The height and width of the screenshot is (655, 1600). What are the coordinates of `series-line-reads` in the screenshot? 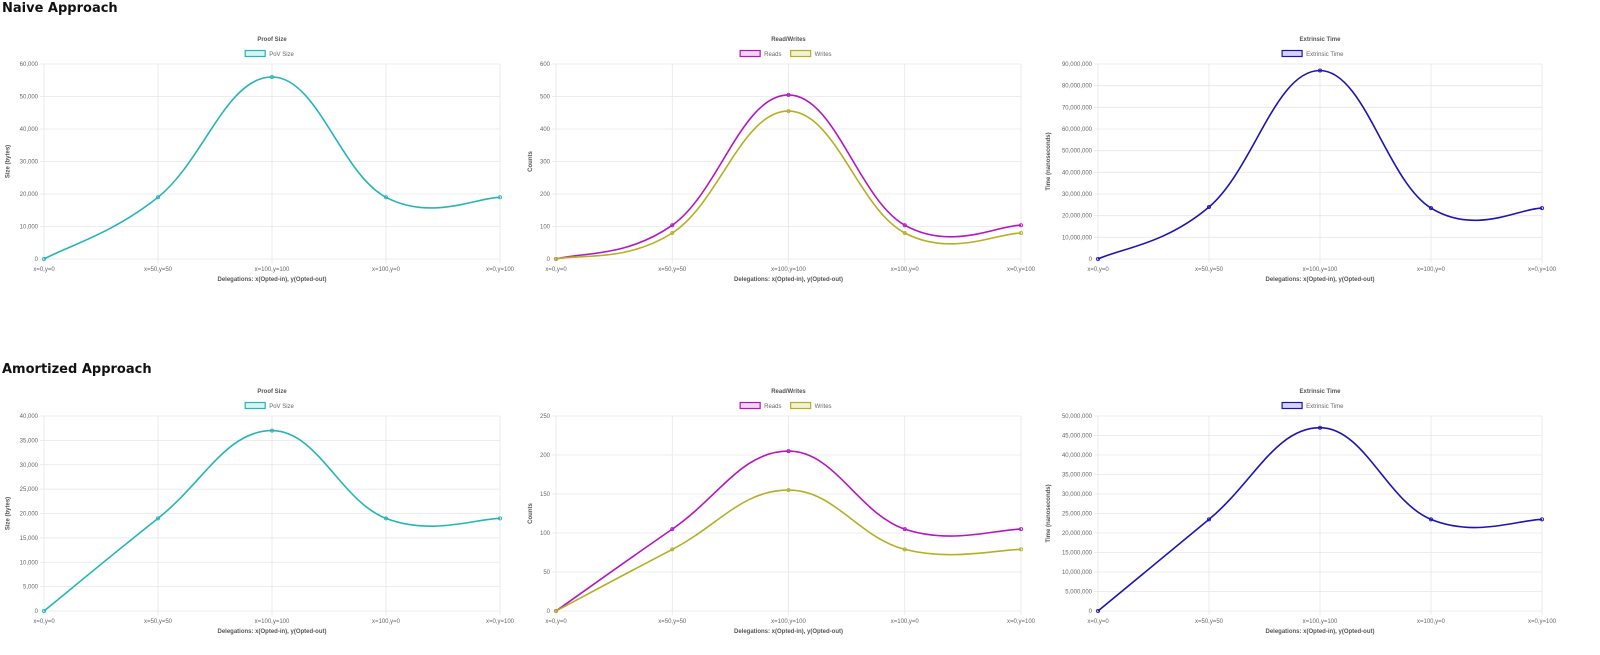 It's located at (788, 177).